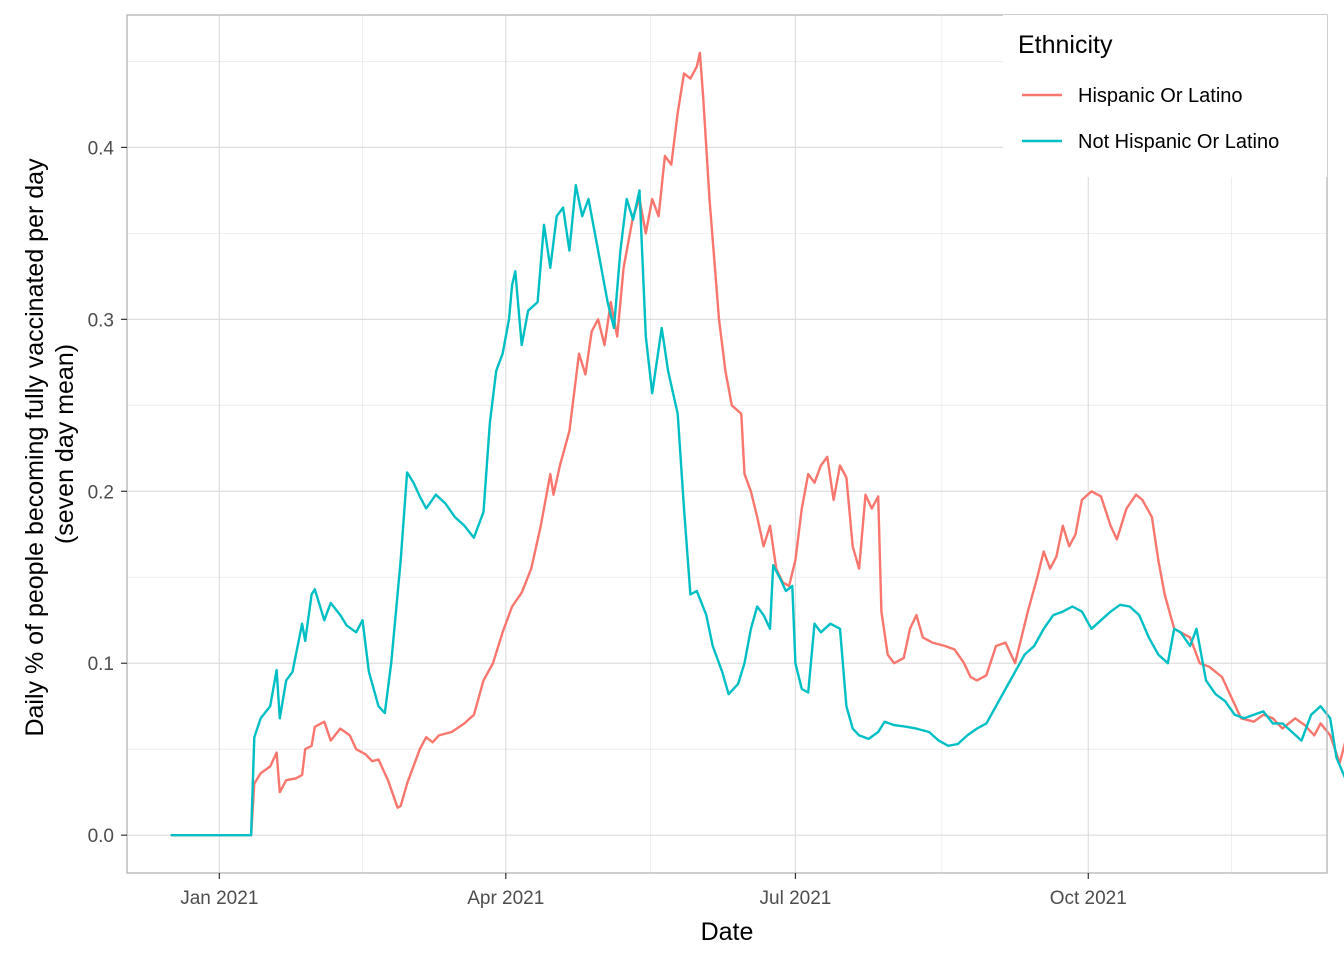 This screenshot has height=960, width=1344. Describe the element at coordinates (1178, 142) in the screenshot. I see `legend-label-2: Not Hispanic Or Latino` at that location.